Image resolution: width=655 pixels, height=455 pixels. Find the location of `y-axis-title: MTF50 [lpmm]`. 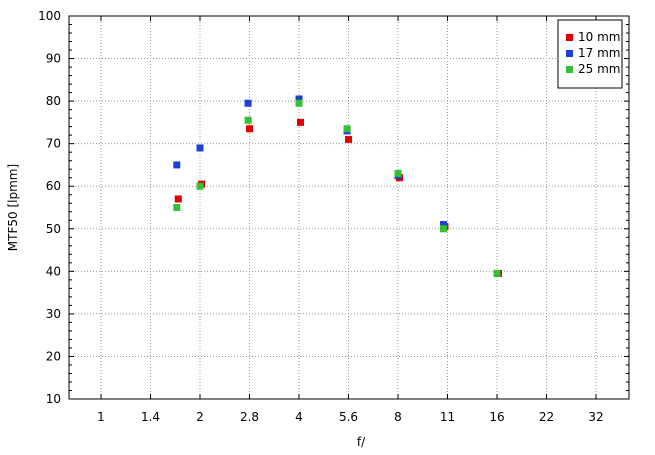

y-axis-title: MTF50 [lpmm] is located at coordinates (13, 207).